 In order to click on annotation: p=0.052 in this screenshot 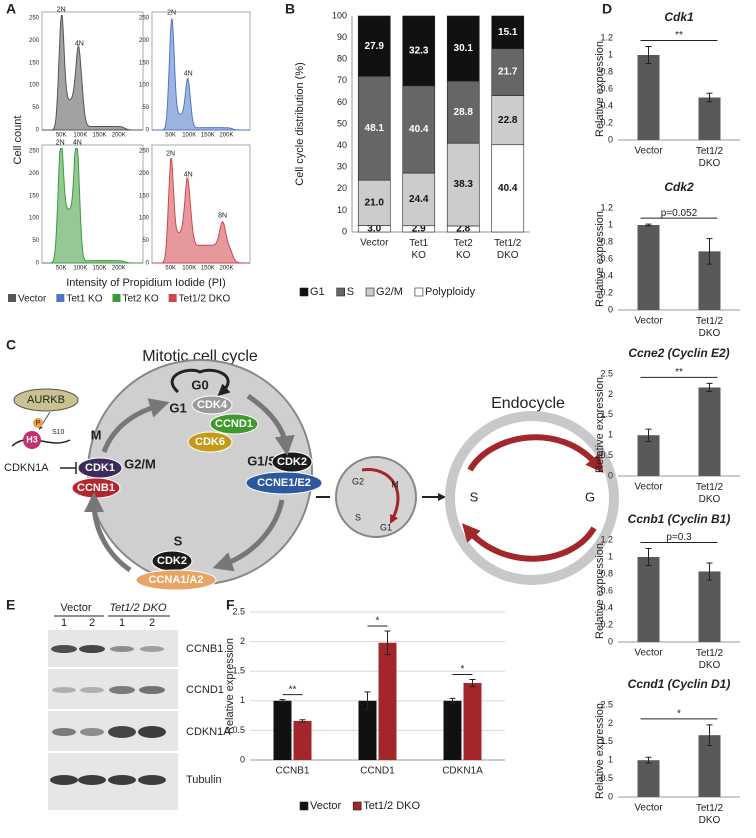, I will do `click(679, 213)`.